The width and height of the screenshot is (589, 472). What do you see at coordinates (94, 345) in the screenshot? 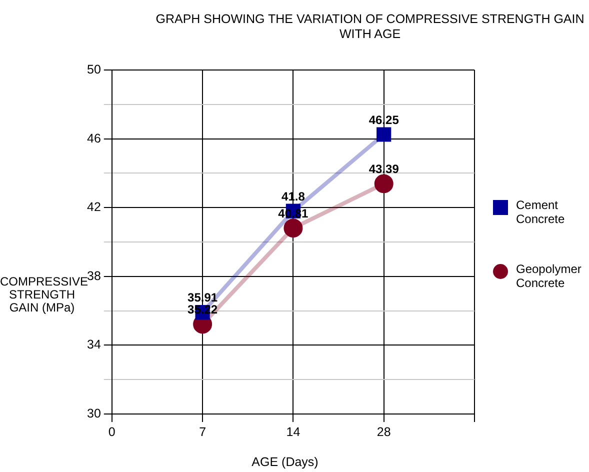
I see `y-tick-label: 34` at bounding box center [94, 345].